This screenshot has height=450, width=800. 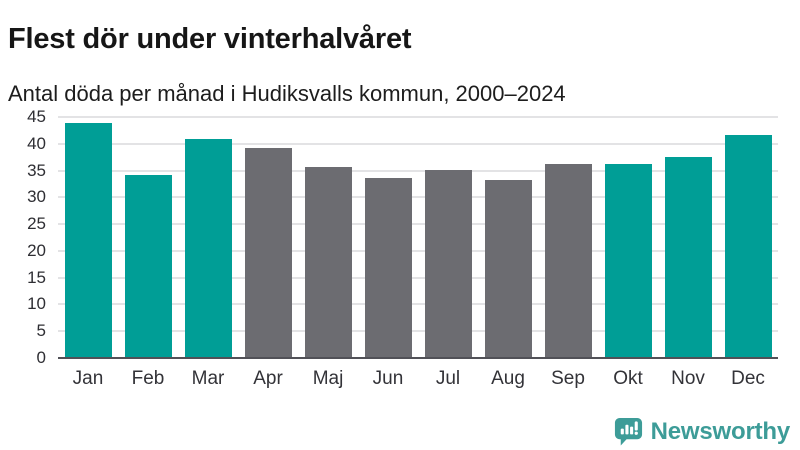 What do you see at coordinates (208, 248) in the screenshot?
I see `bar-mar` at bounding box center [208, 248].